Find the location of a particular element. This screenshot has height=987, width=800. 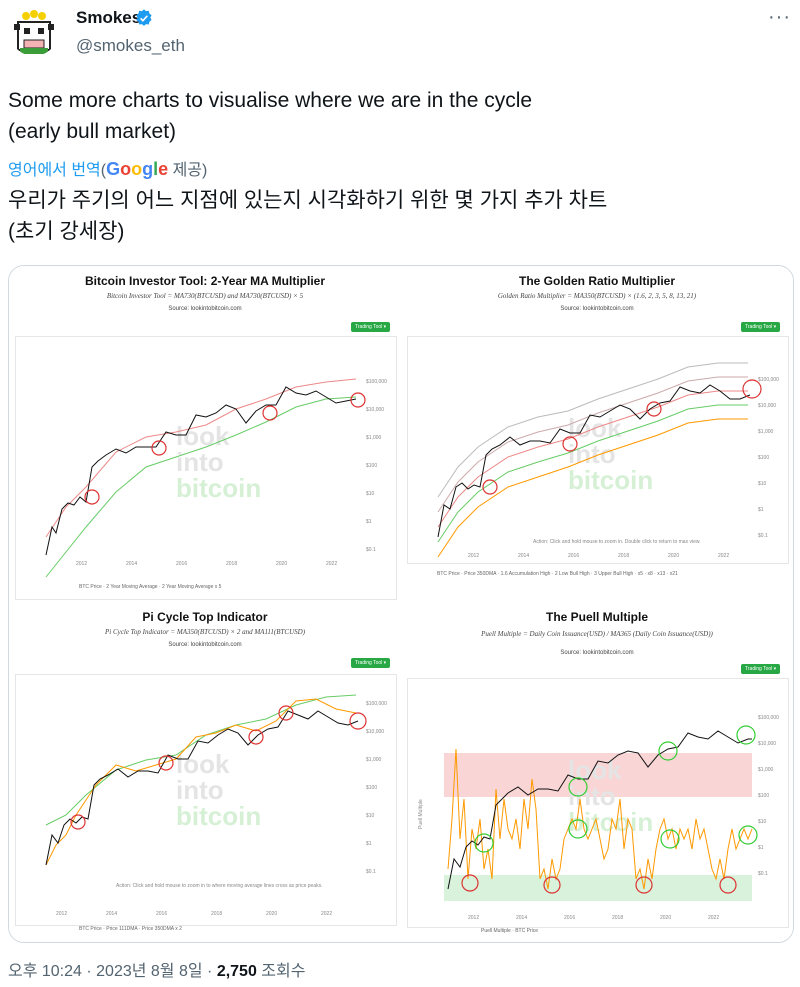

translate-provider-suffix: 제공) is located at coordinates (188, 170).